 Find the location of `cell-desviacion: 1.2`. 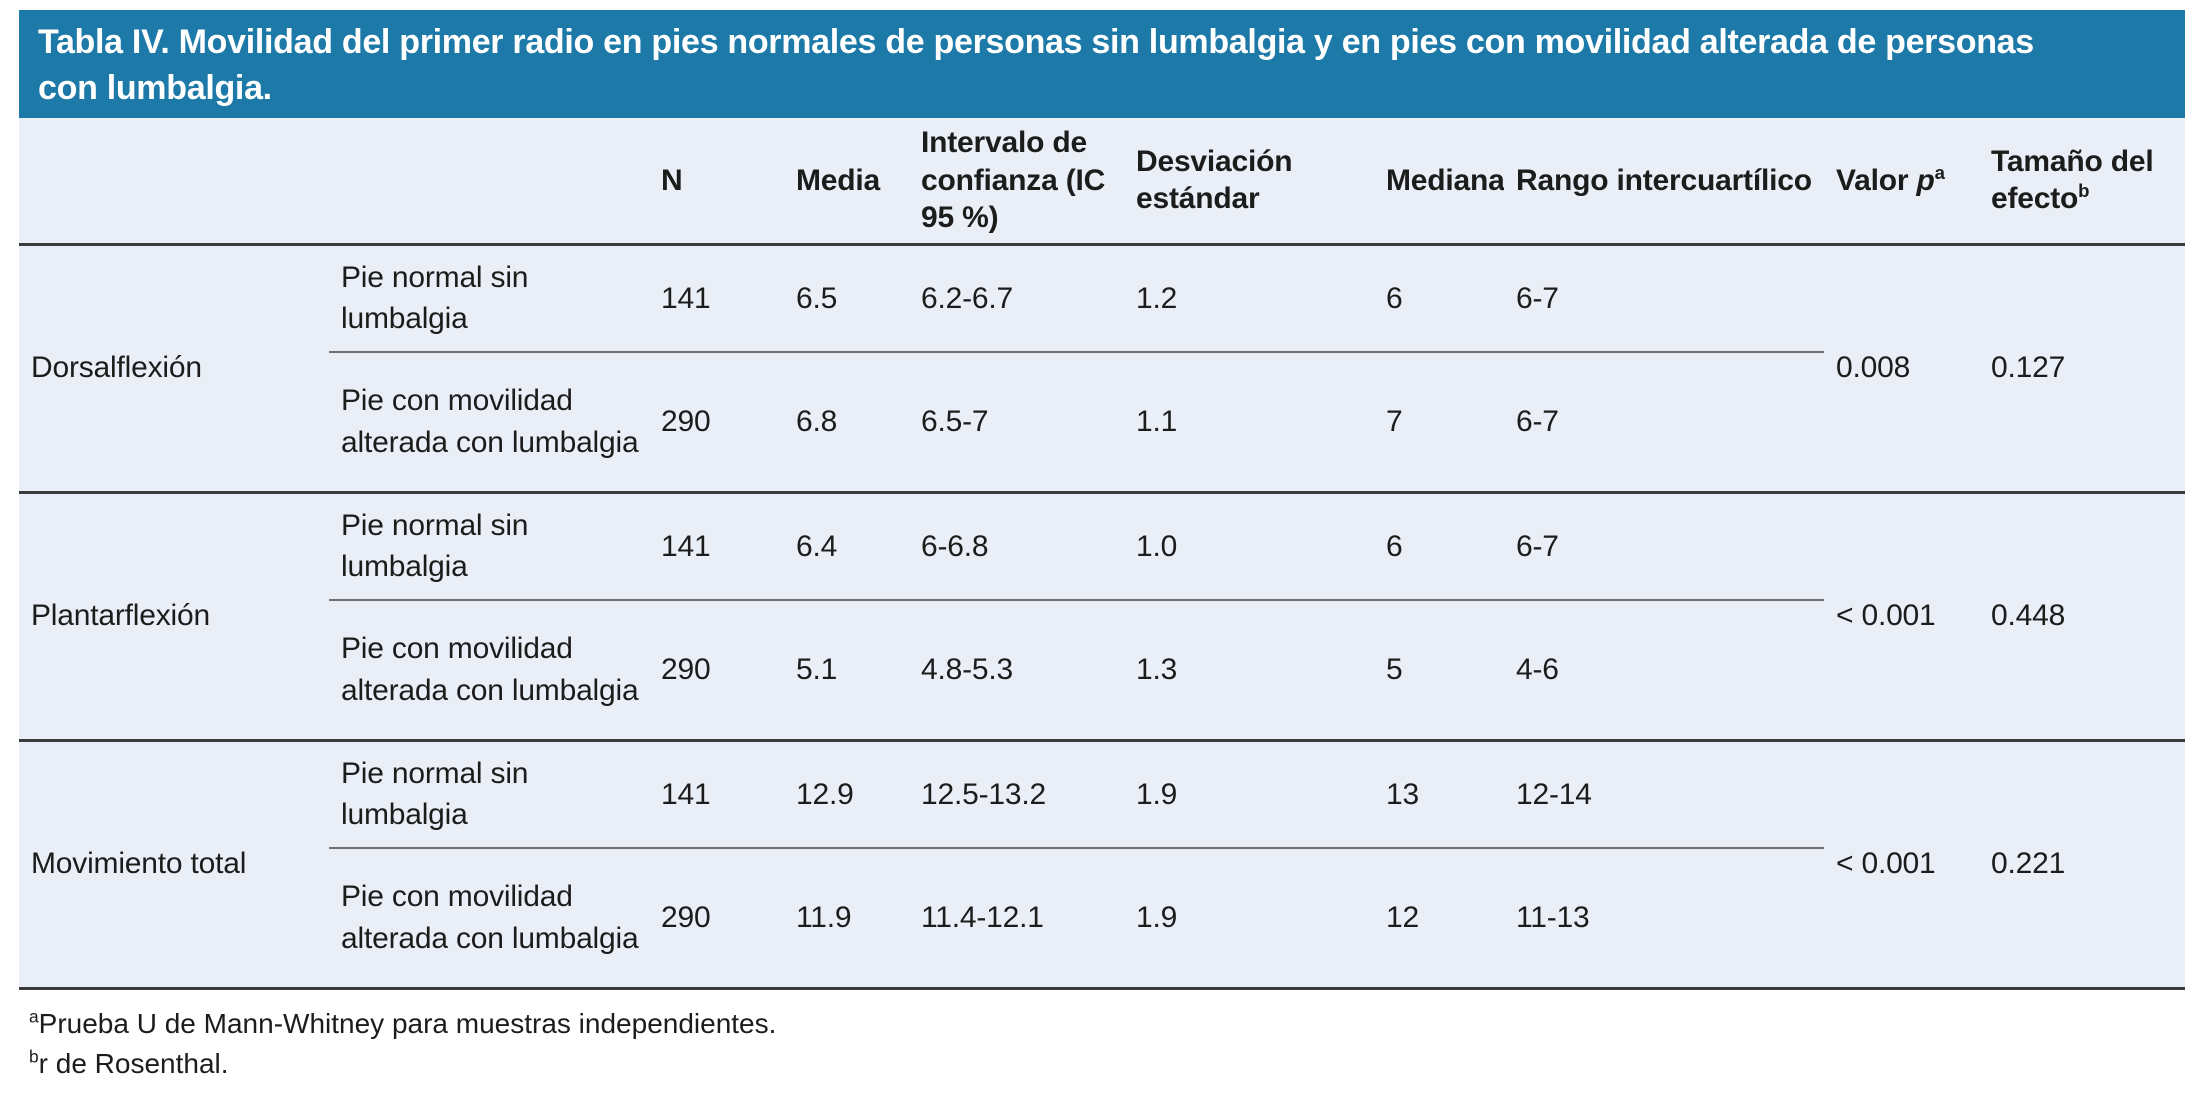

cell-desviacion: 1.2 is located at coordinates (1249, 298).